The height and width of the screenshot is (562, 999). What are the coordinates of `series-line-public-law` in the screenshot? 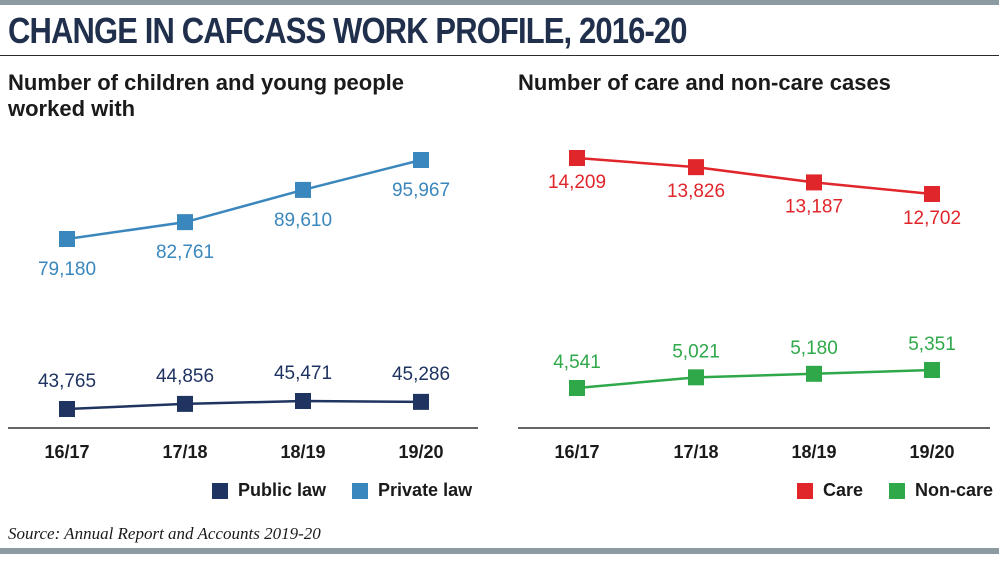 It's located at (244, 405).